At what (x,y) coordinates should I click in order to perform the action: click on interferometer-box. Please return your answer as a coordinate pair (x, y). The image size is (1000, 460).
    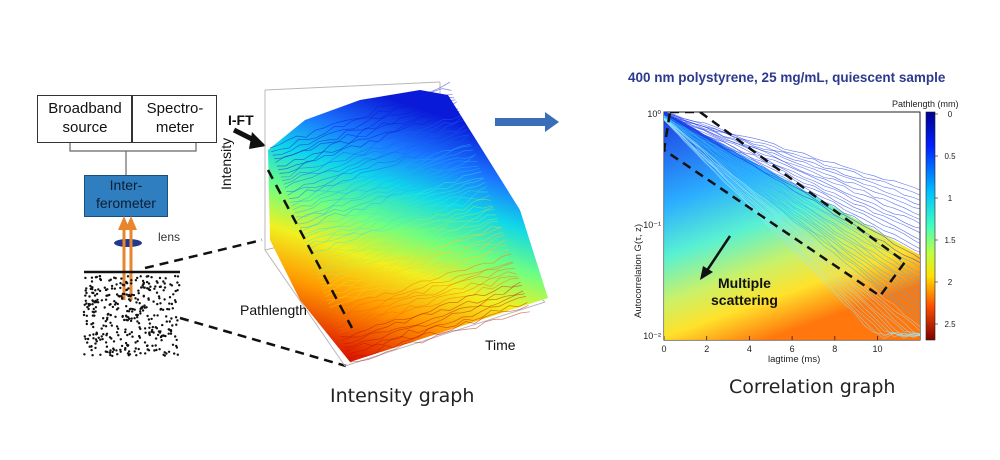
    Looking at the image, I should click on (126, 196).